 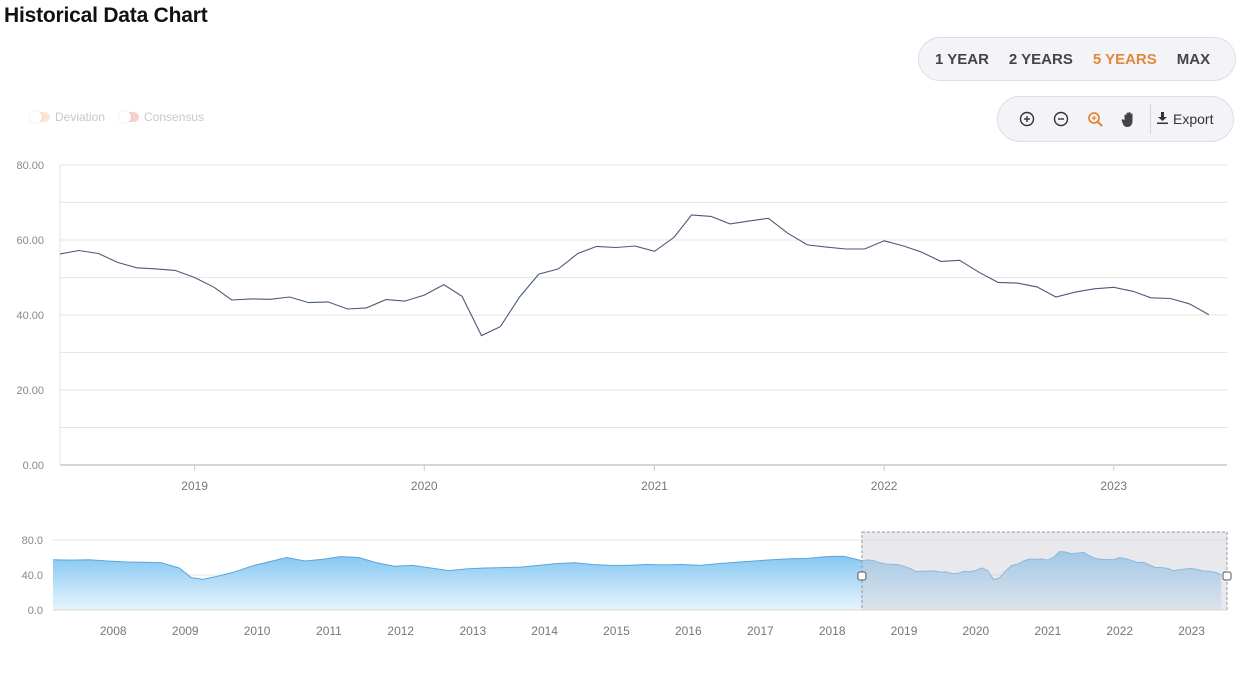 I want to click on export-button: Export, so click(x=1185, y=119).